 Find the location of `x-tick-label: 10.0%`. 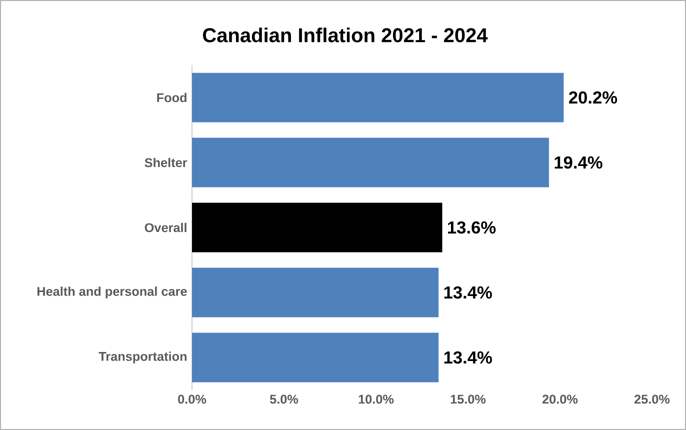

x-tick-label: 10.0% is located at coordinates (376, 399).